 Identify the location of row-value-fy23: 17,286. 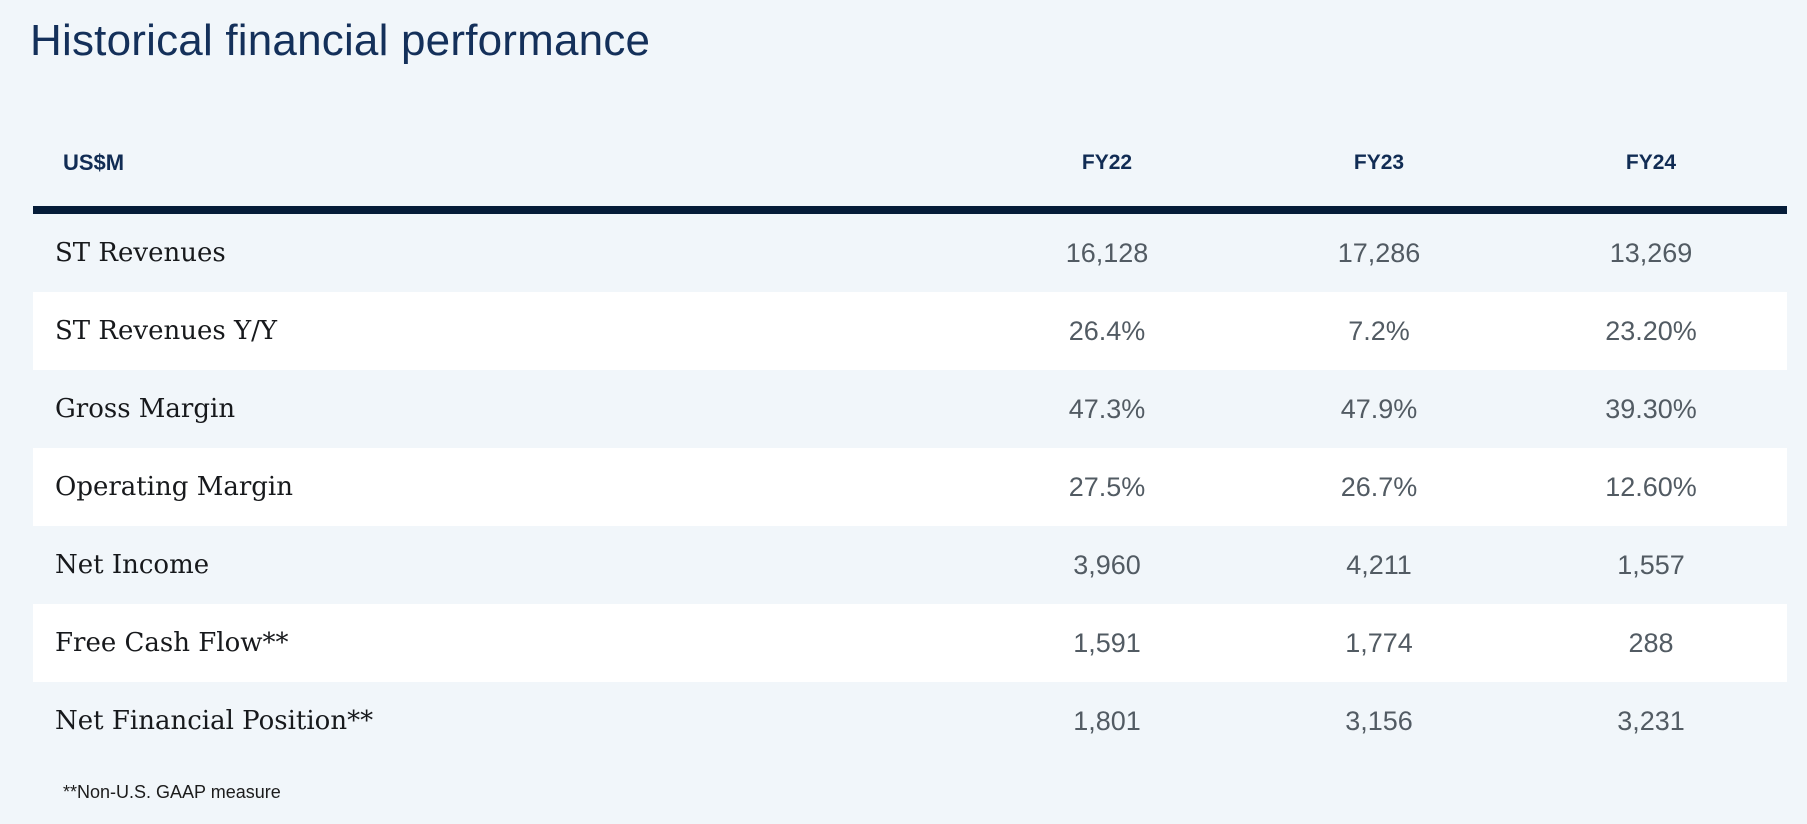
(1379, 252).